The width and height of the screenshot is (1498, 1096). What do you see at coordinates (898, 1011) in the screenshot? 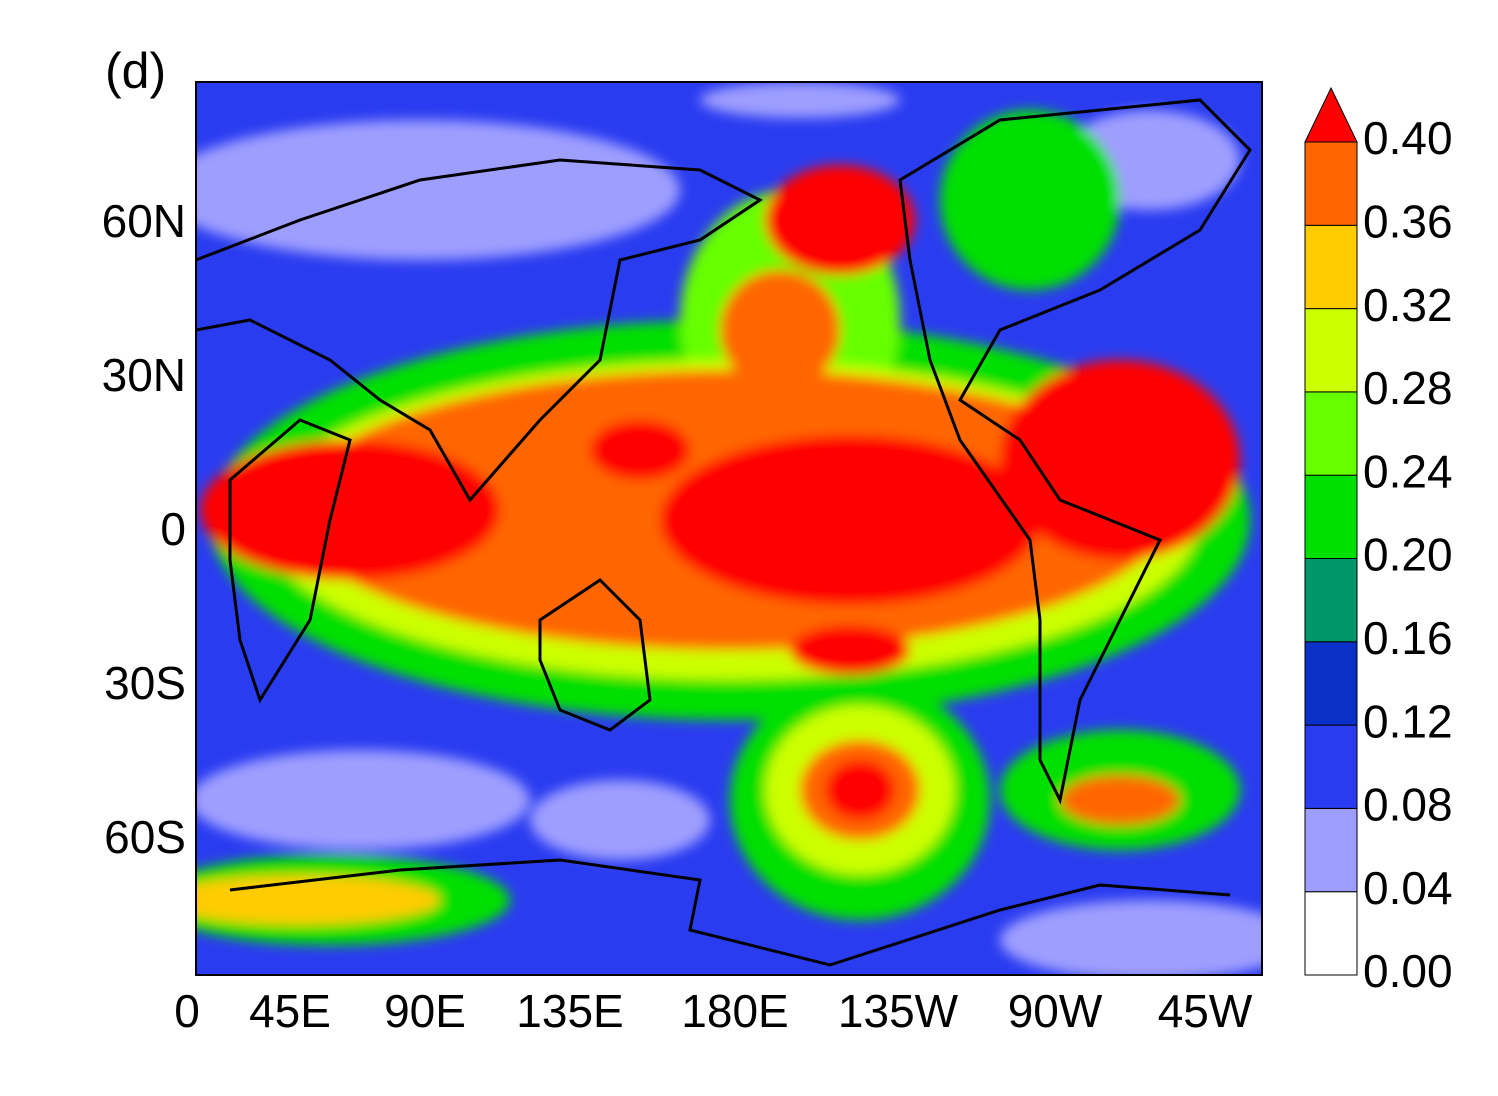
I see `x-tick-label: 135W` at bounding box center [898, 1011].